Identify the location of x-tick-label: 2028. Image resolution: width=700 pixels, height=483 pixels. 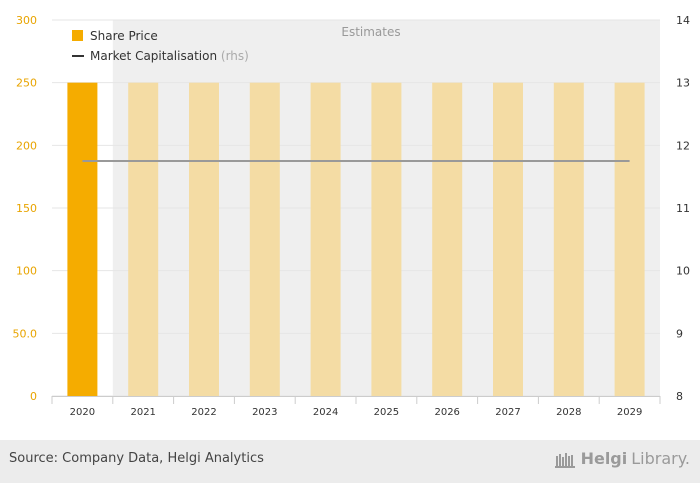
(568, 412).